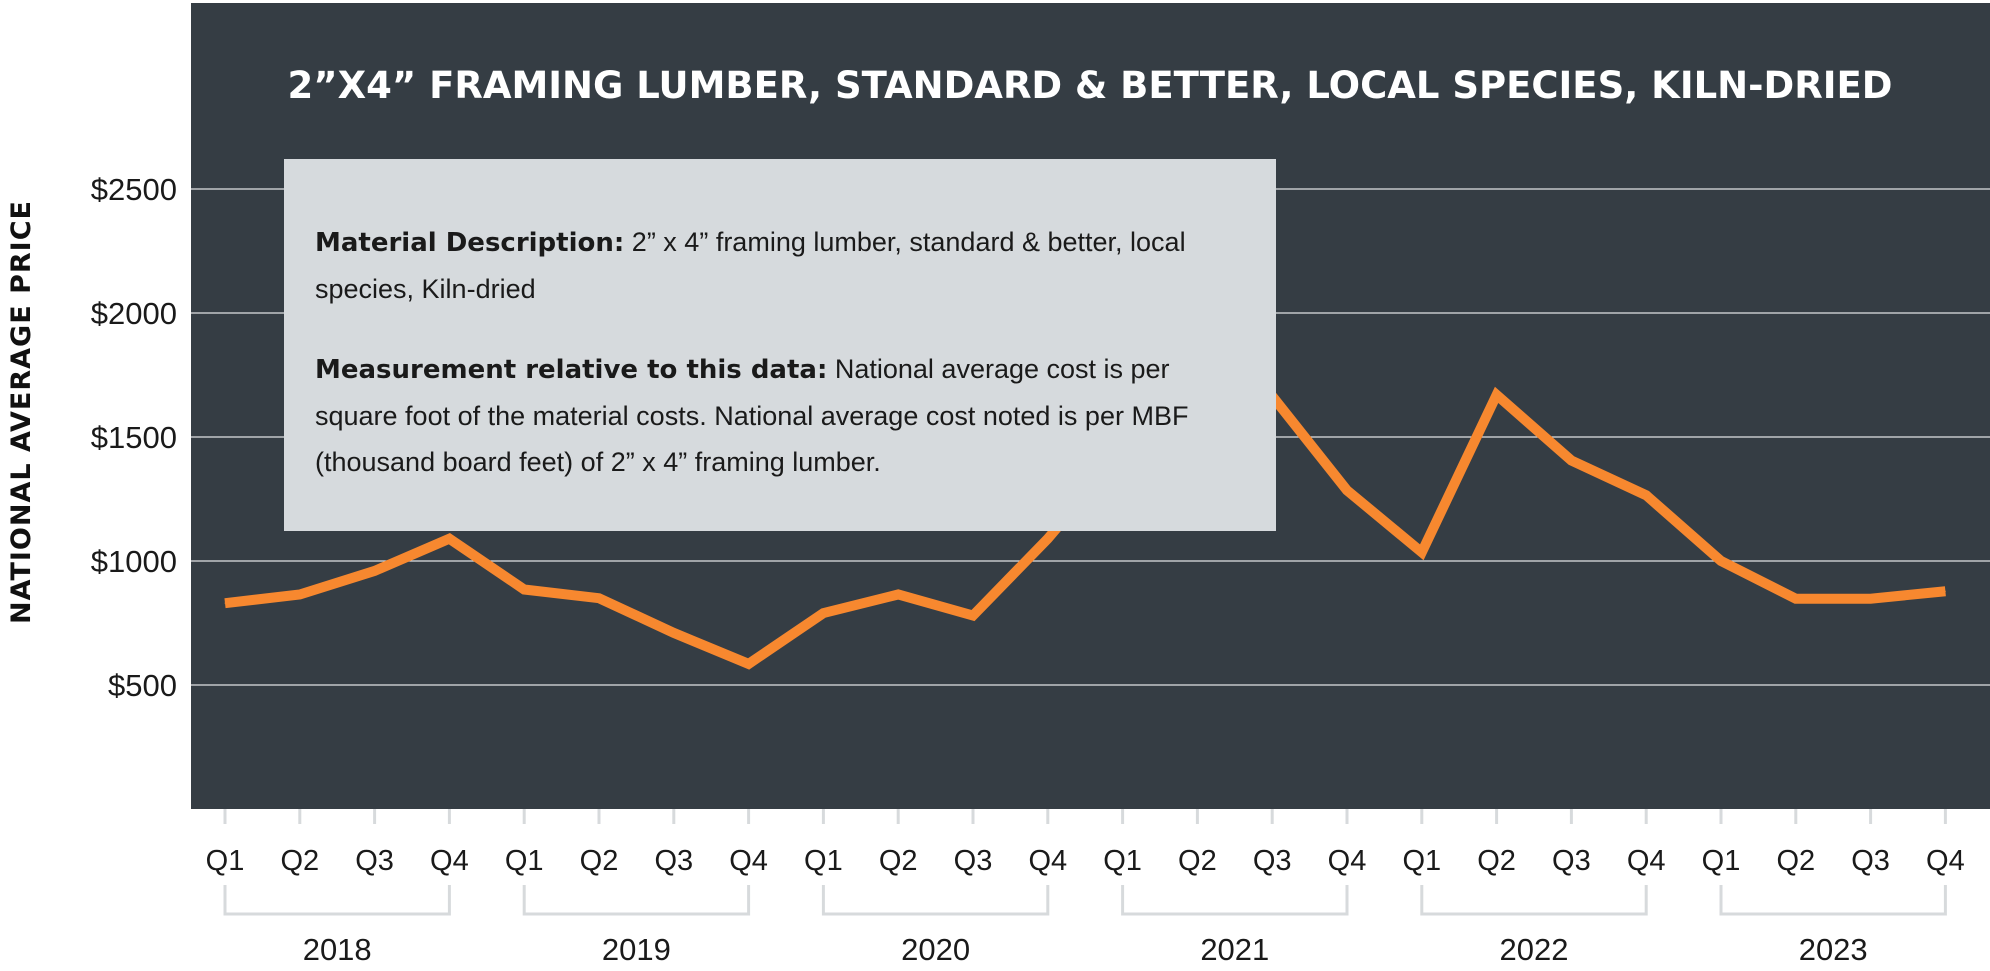 The width and height of the screenshot is (1990, 971). I want to click on y-tick-label: $2000, so click(134, 313).